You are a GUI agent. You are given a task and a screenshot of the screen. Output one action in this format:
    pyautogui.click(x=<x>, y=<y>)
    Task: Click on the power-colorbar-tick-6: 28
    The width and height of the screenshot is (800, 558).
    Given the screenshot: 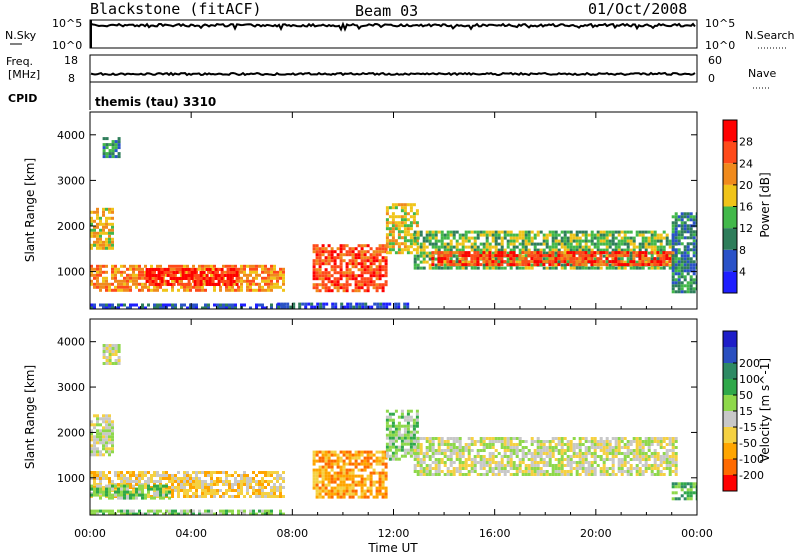 What is the action you would take?
    pyautogui.click(x=746, y=142)
    